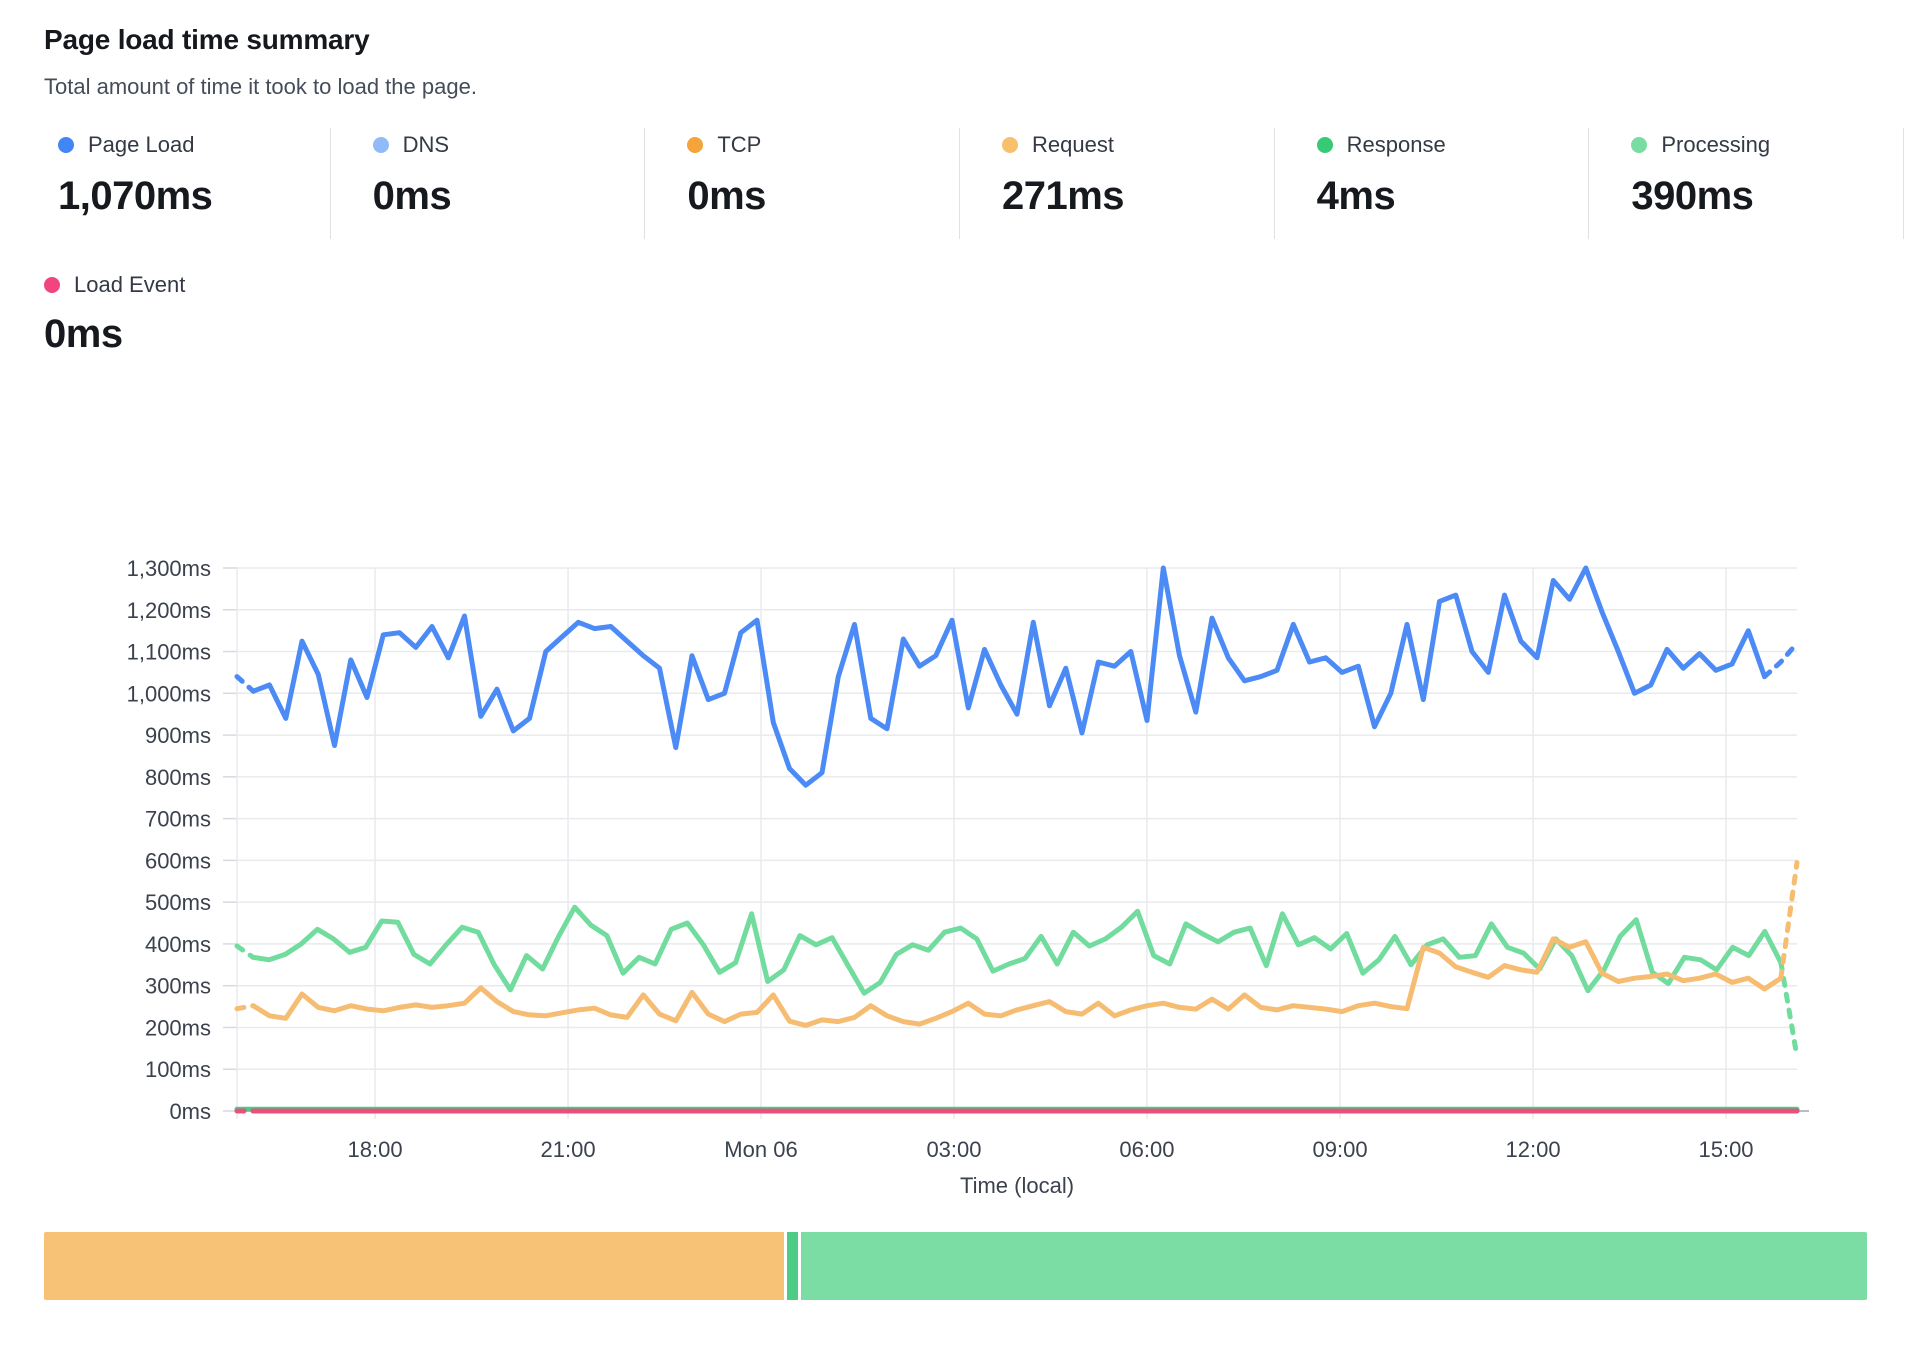 The image size is (1910, 1352). I want to click on y-axis-tick-label: 1,000ms, so click(169, 693).